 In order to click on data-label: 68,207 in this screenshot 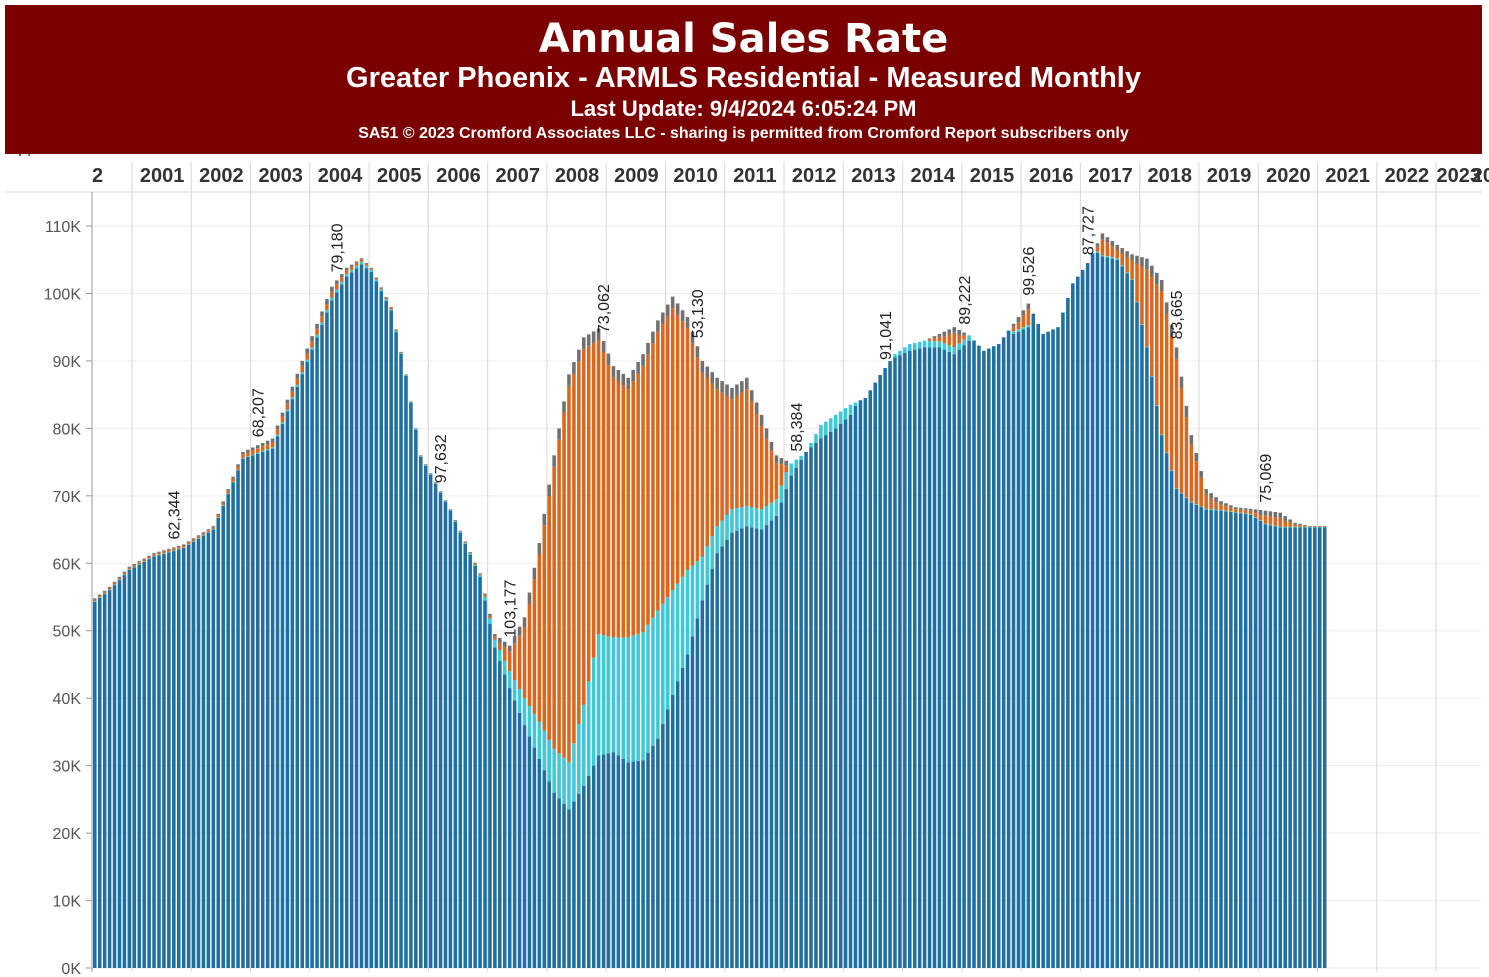, I will do `click(259, 412)`.